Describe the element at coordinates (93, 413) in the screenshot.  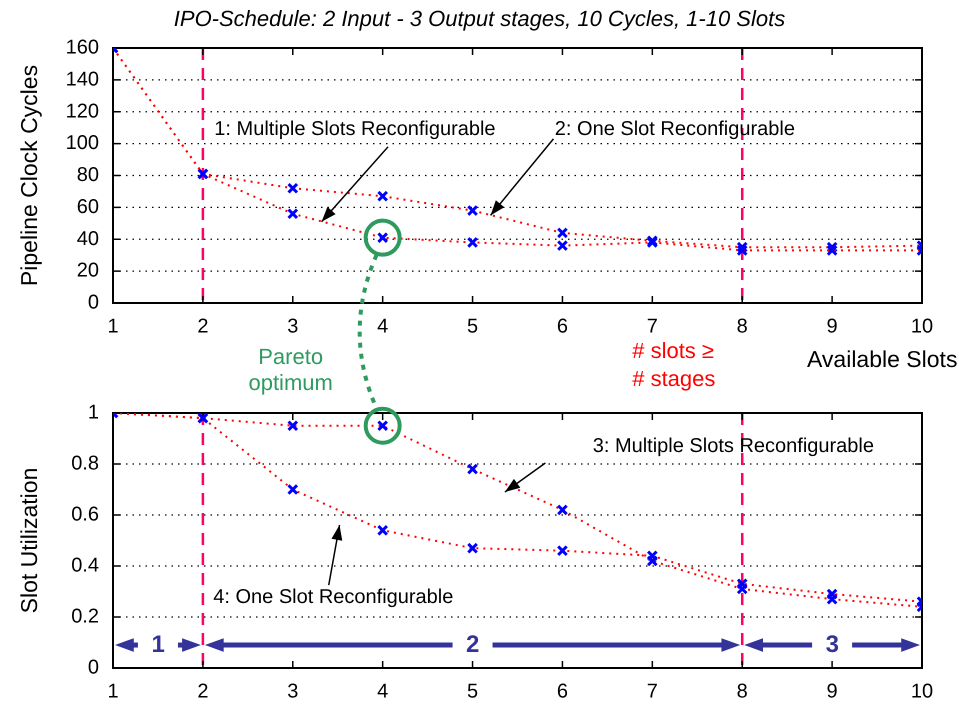
I see `y-tick-label: 1` at that location.